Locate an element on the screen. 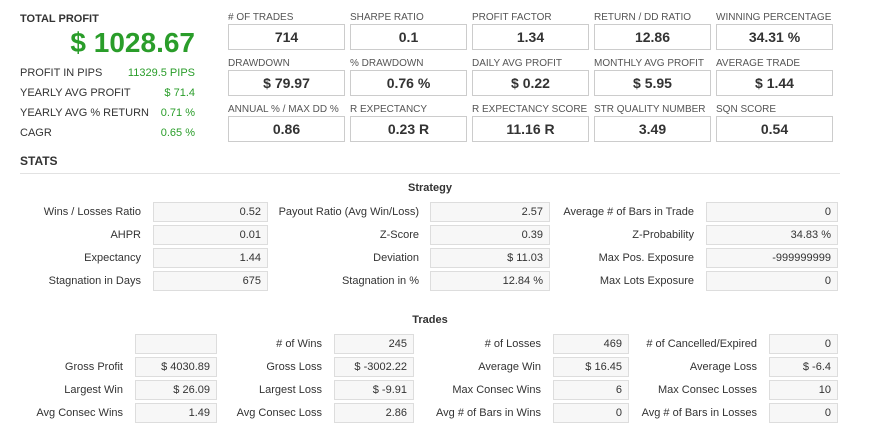 Image resolution: width=877 pixels, height=428 pixels. stat-label: Avg # of Bars in Losses is located at coordinates (699, 413).